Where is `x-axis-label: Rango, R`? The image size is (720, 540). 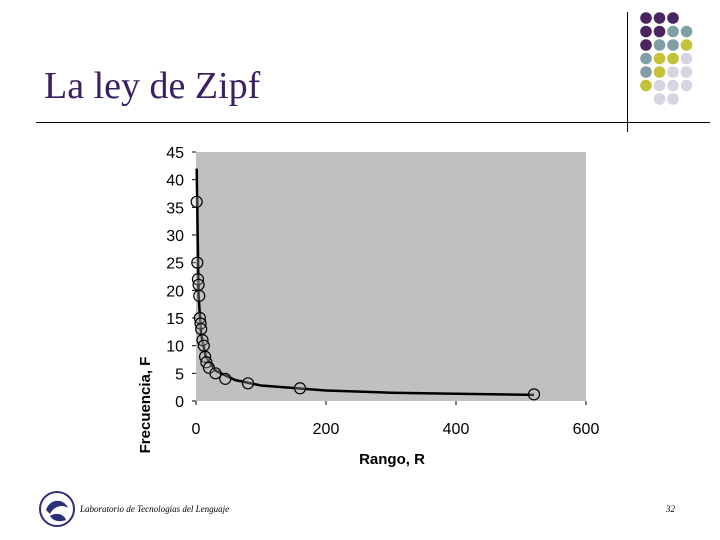
x-axis-label: Rango, R is located at coordinates (392, 459).